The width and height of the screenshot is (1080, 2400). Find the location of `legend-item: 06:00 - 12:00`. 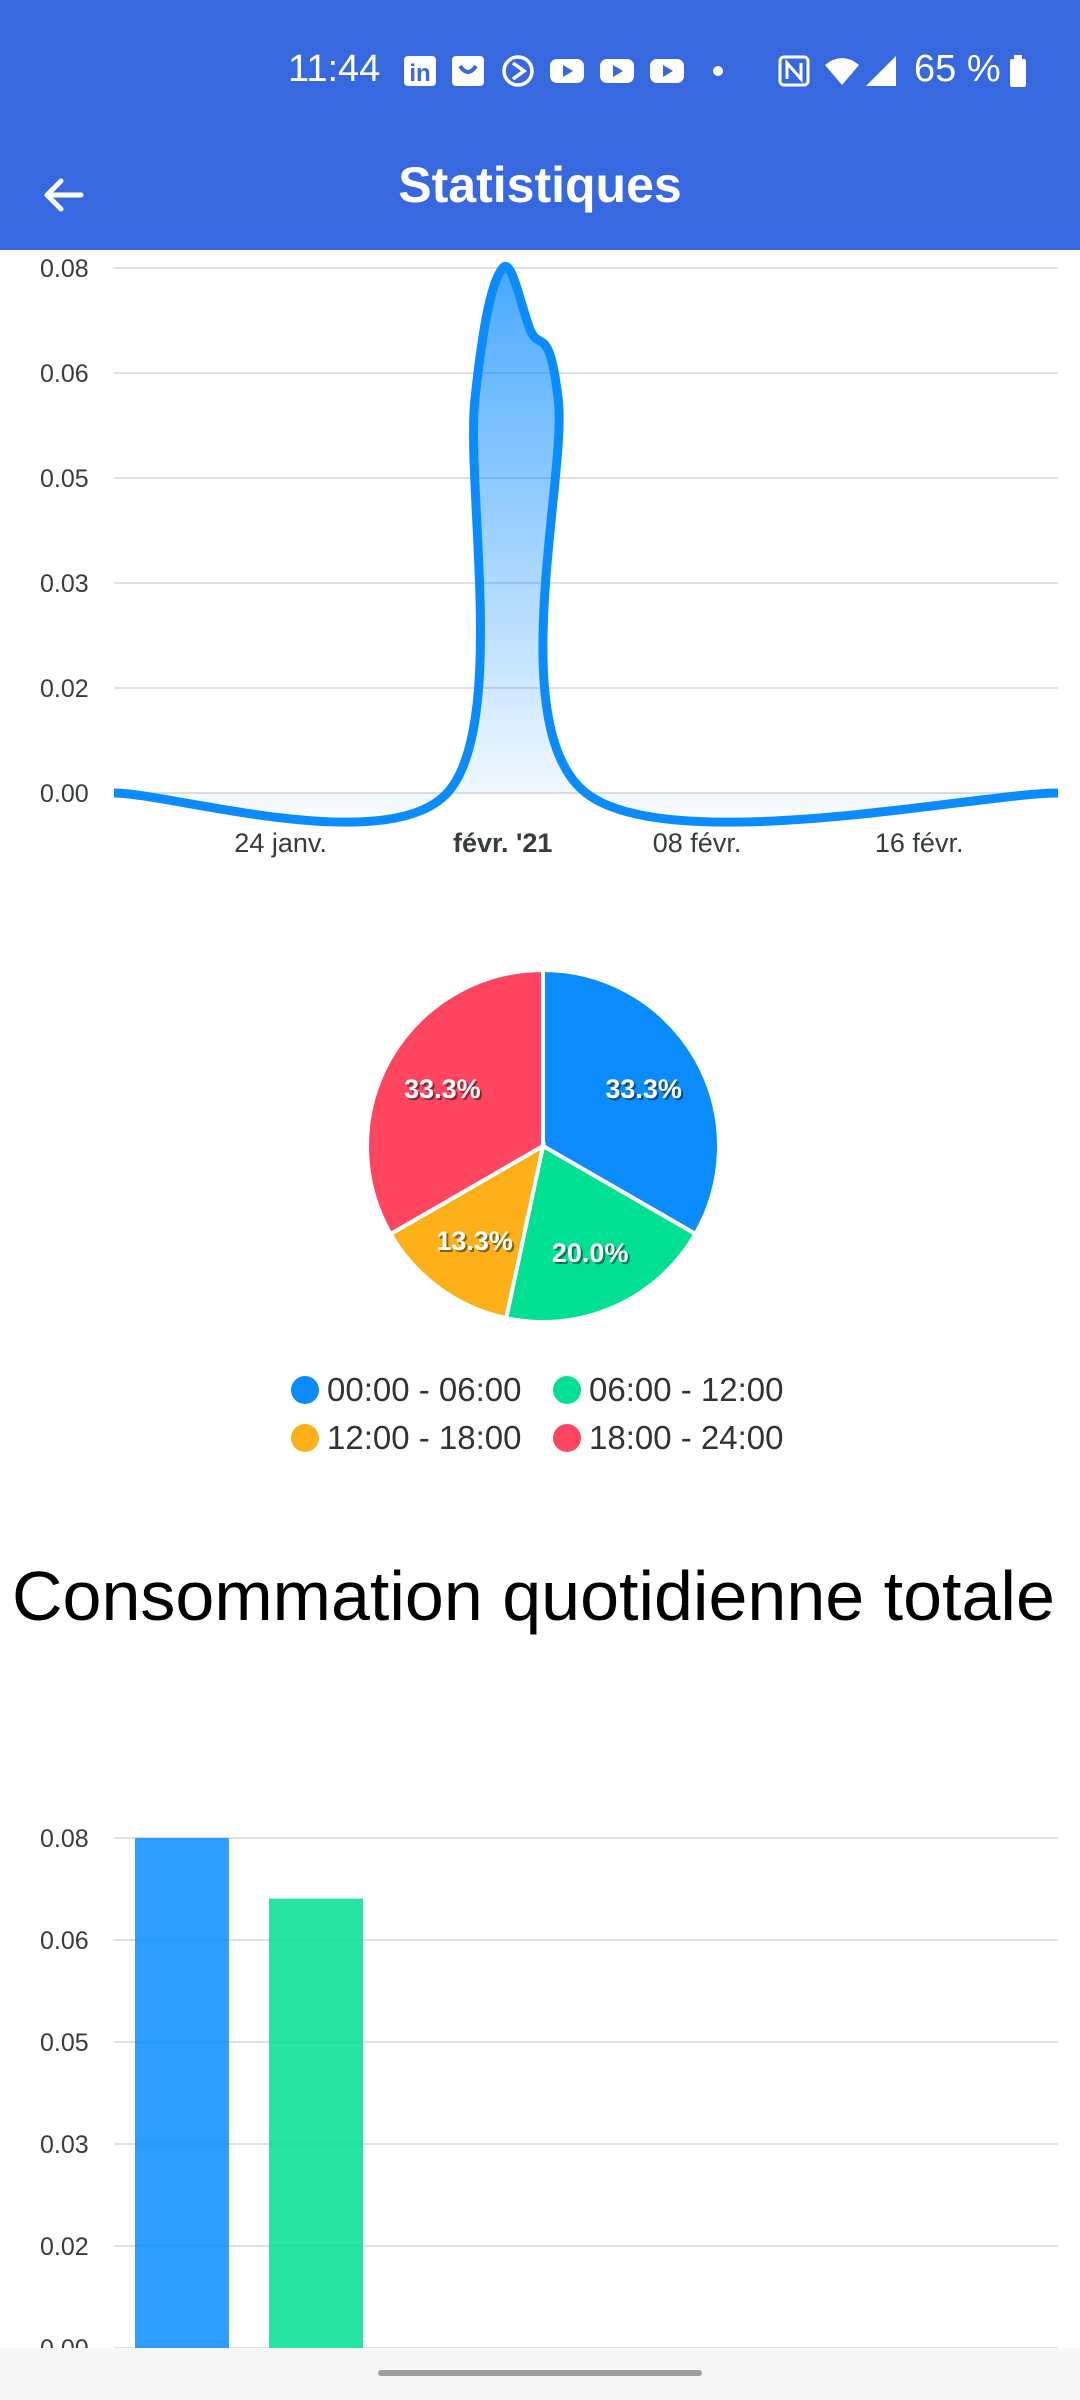

legend-item: 06:00 - 12:00 is located at coordinates (671, 1390).